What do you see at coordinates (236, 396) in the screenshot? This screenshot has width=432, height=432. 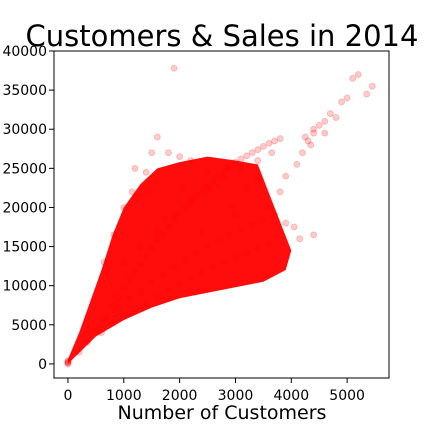 I see `x-tick-label: 3000` at bounding box center [236, 396].